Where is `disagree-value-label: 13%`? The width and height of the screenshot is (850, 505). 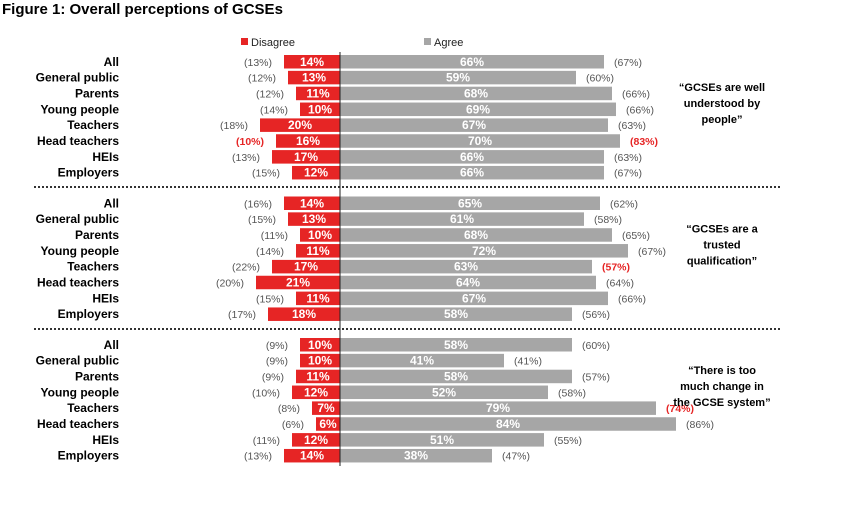
disagree-value-label: 13% is located at coordinates (314, 219).